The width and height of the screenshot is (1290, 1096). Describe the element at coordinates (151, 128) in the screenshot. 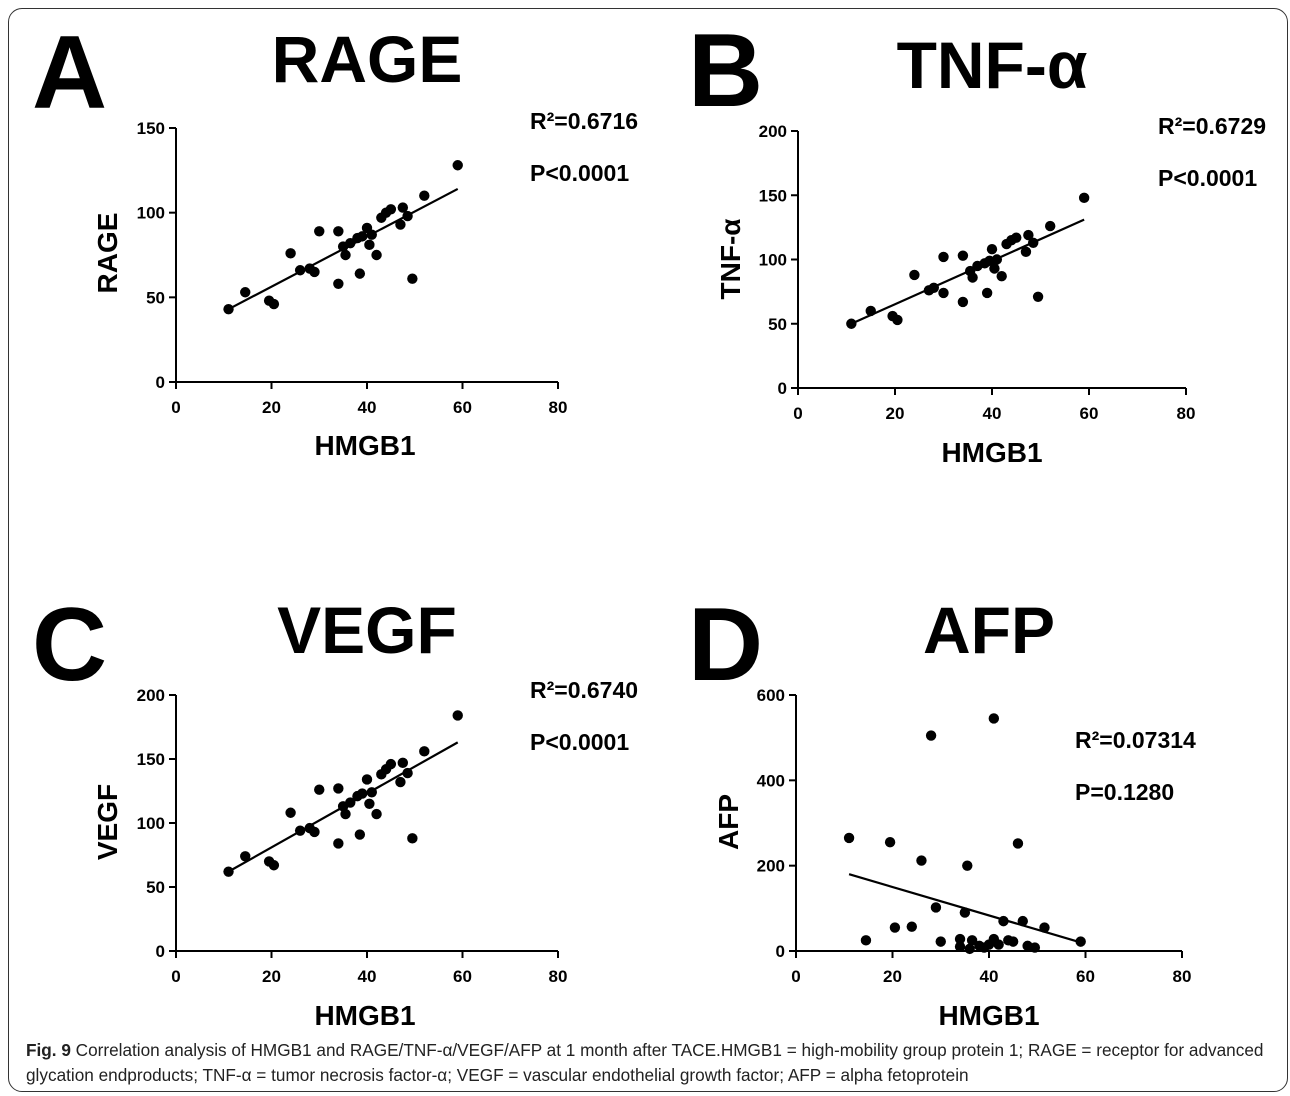

I see `y-tick-label: 150` at that location.